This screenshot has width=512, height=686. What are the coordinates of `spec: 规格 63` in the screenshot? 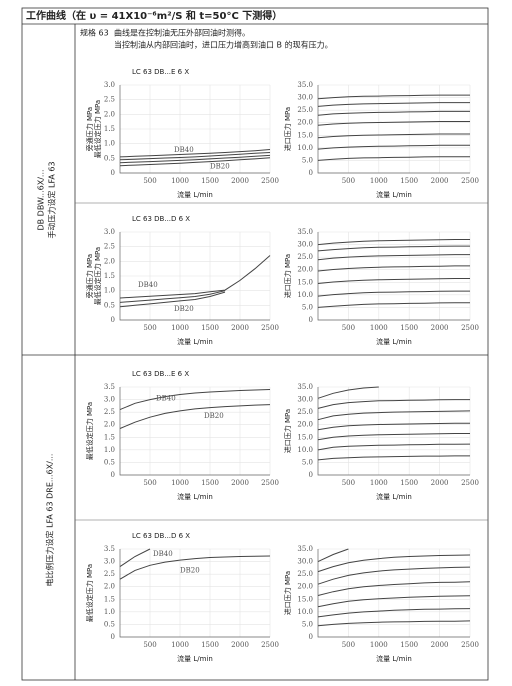 It's located at (94, 33).